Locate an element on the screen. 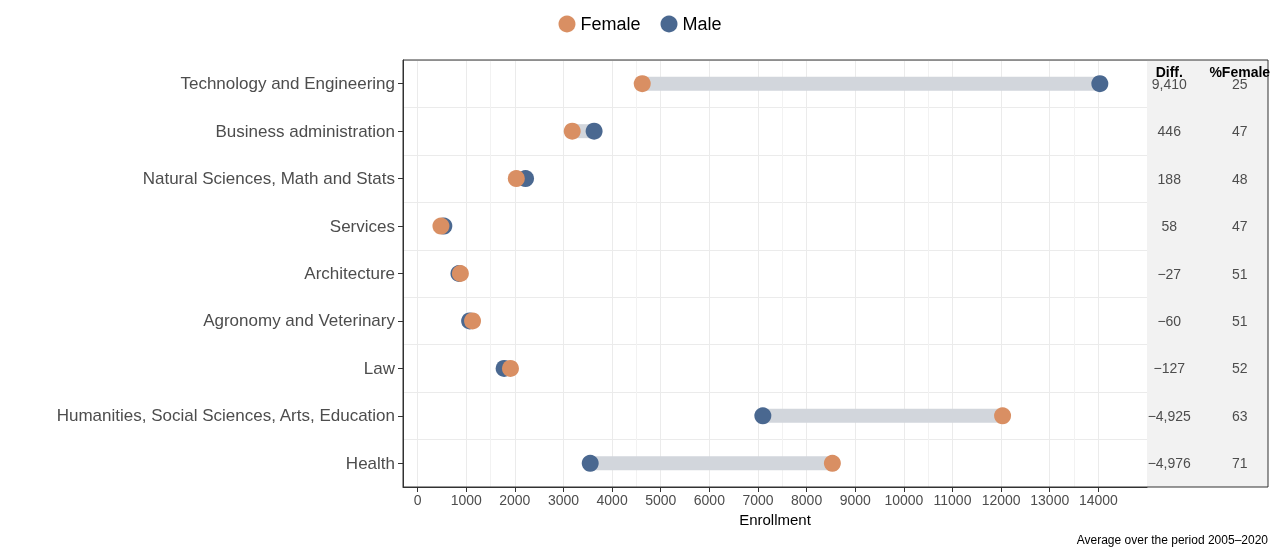 This screenshot has width=1280, height=556. x-tick-label: 0 is located at coordinates (417, 500).